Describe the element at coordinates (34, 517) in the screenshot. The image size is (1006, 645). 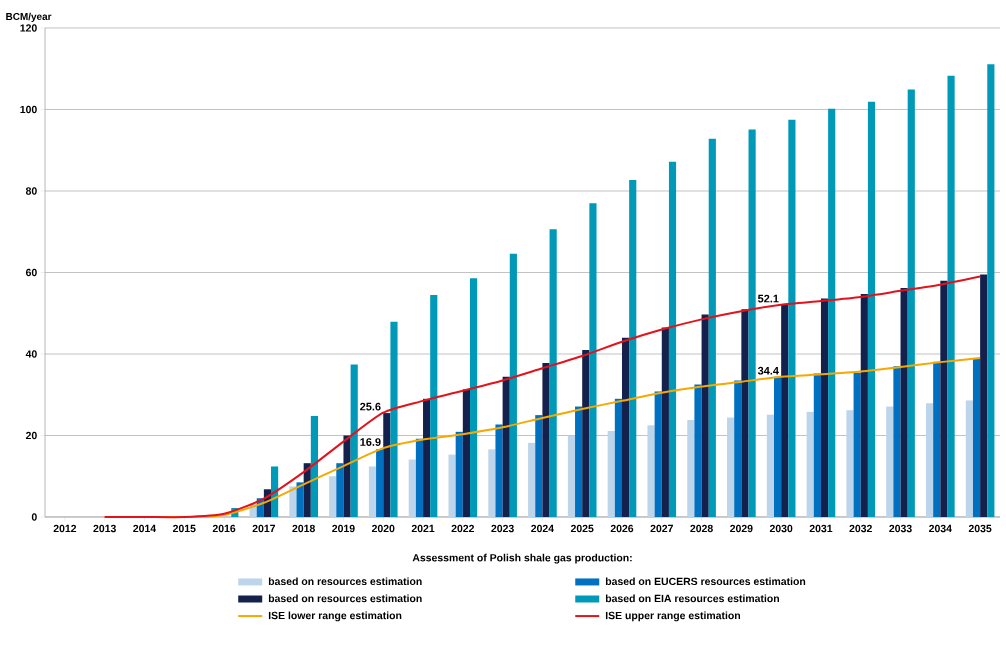
I see `y-tick-label: 0` at that location.